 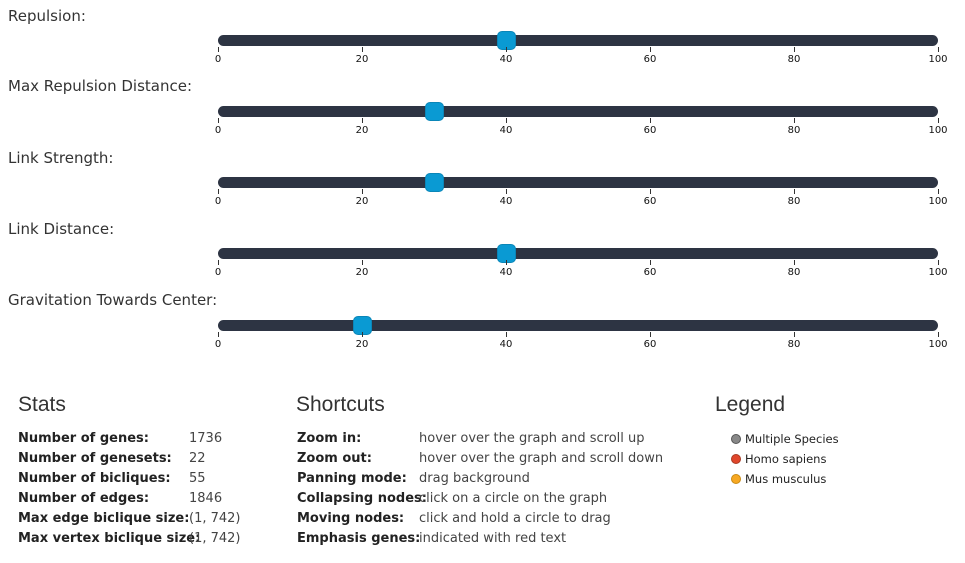 What do you see at coordinates (541, 458) in the screenshot?
I see `shortcuts-value: hover over the graph and scroll down` at bounding box center [541, 458].